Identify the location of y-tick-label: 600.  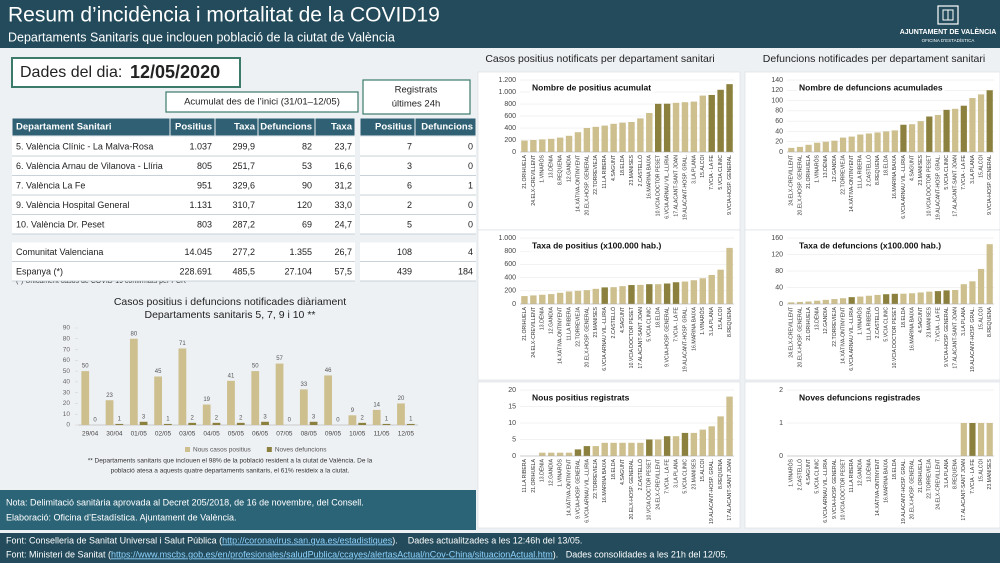
(510, 116).